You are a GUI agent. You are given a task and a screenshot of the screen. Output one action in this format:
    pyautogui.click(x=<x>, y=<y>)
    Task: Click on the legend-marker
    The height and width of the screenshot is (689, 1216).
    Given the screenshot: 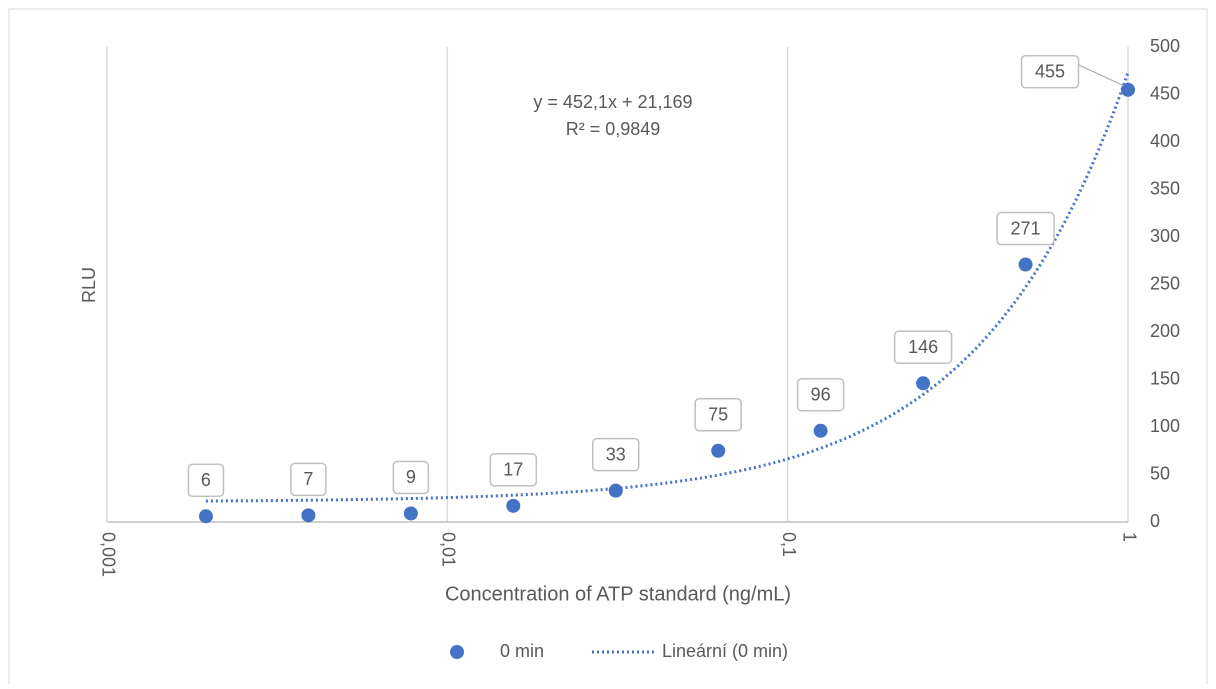 What is the action you would take?
    pyautogui.click(x=457, y=652)
    